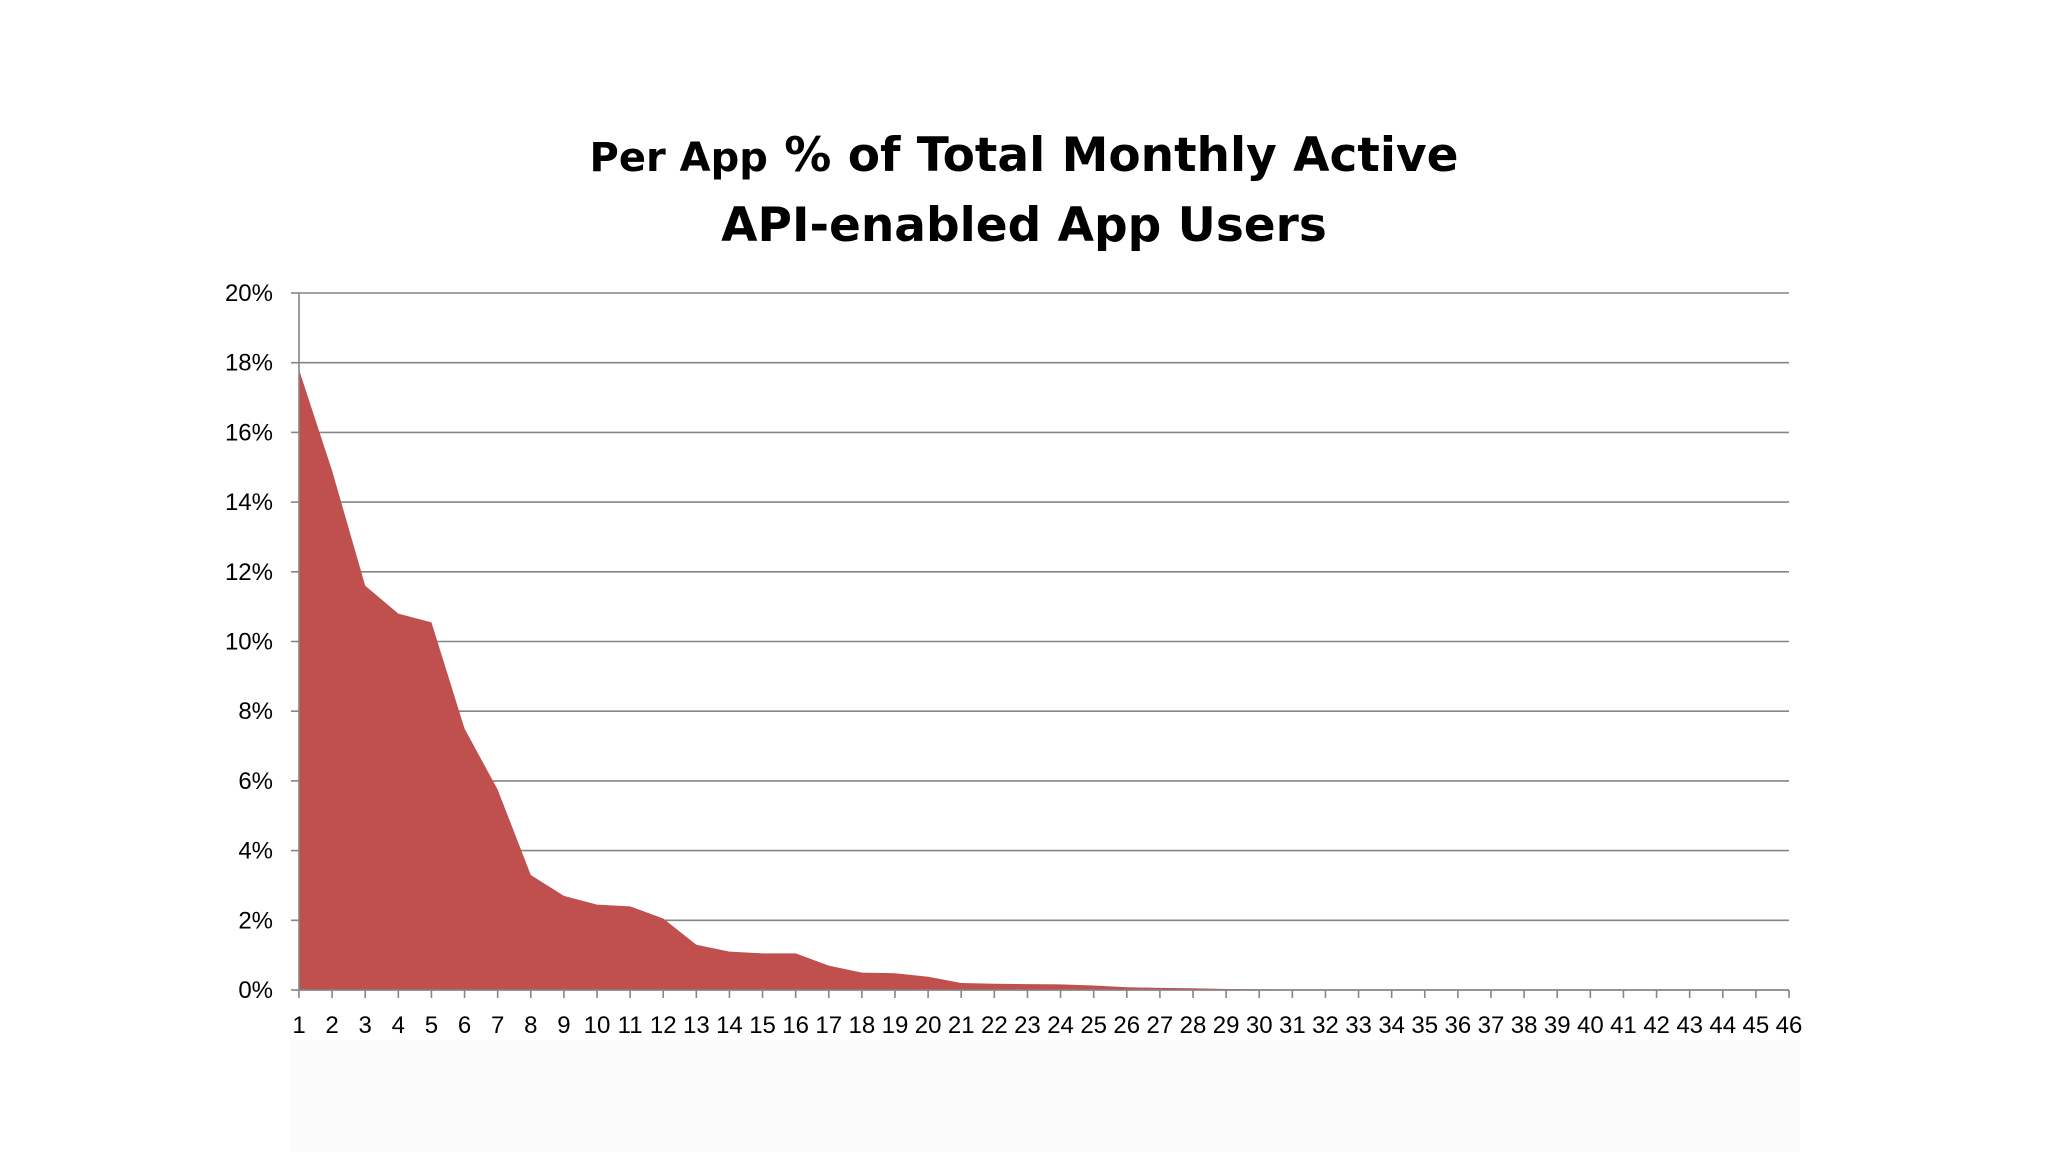 This screenshot has height=1152, width=2048. I want to click on y-tick-label: 0%, so click(255, 990).